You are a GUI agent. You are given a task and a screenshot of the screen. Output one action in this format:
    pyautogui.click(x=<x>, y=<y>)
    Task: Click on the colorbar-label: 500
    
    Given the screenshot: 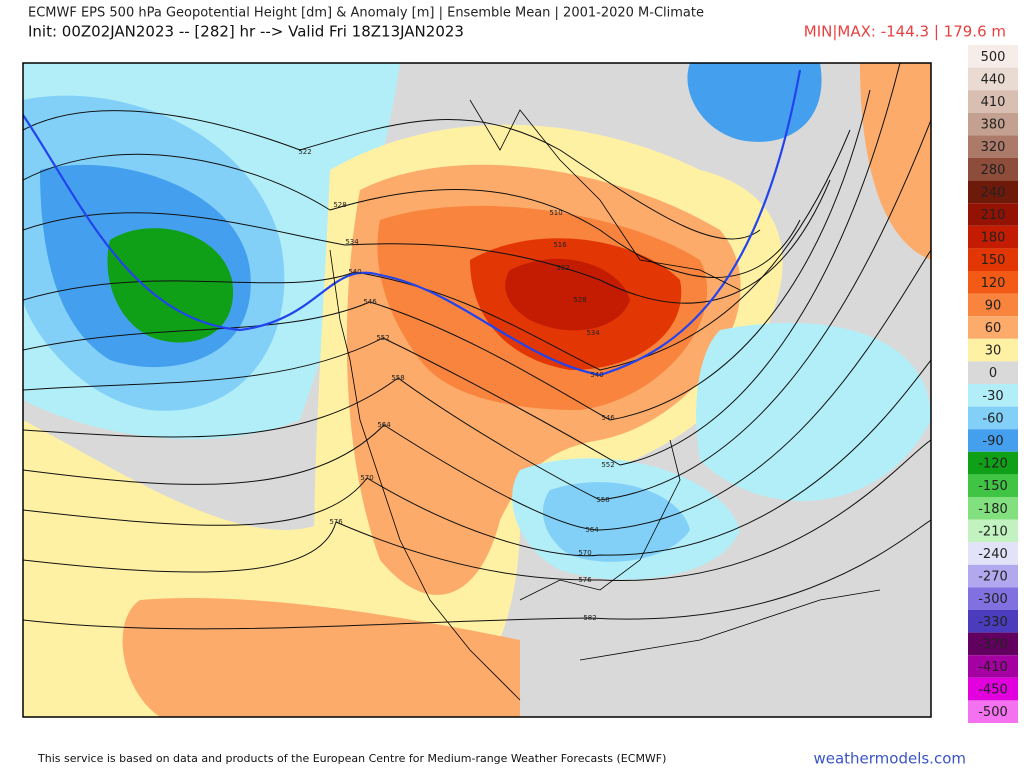 What is the action you would take?
    pyautogui.click(x=993, y=57)
    